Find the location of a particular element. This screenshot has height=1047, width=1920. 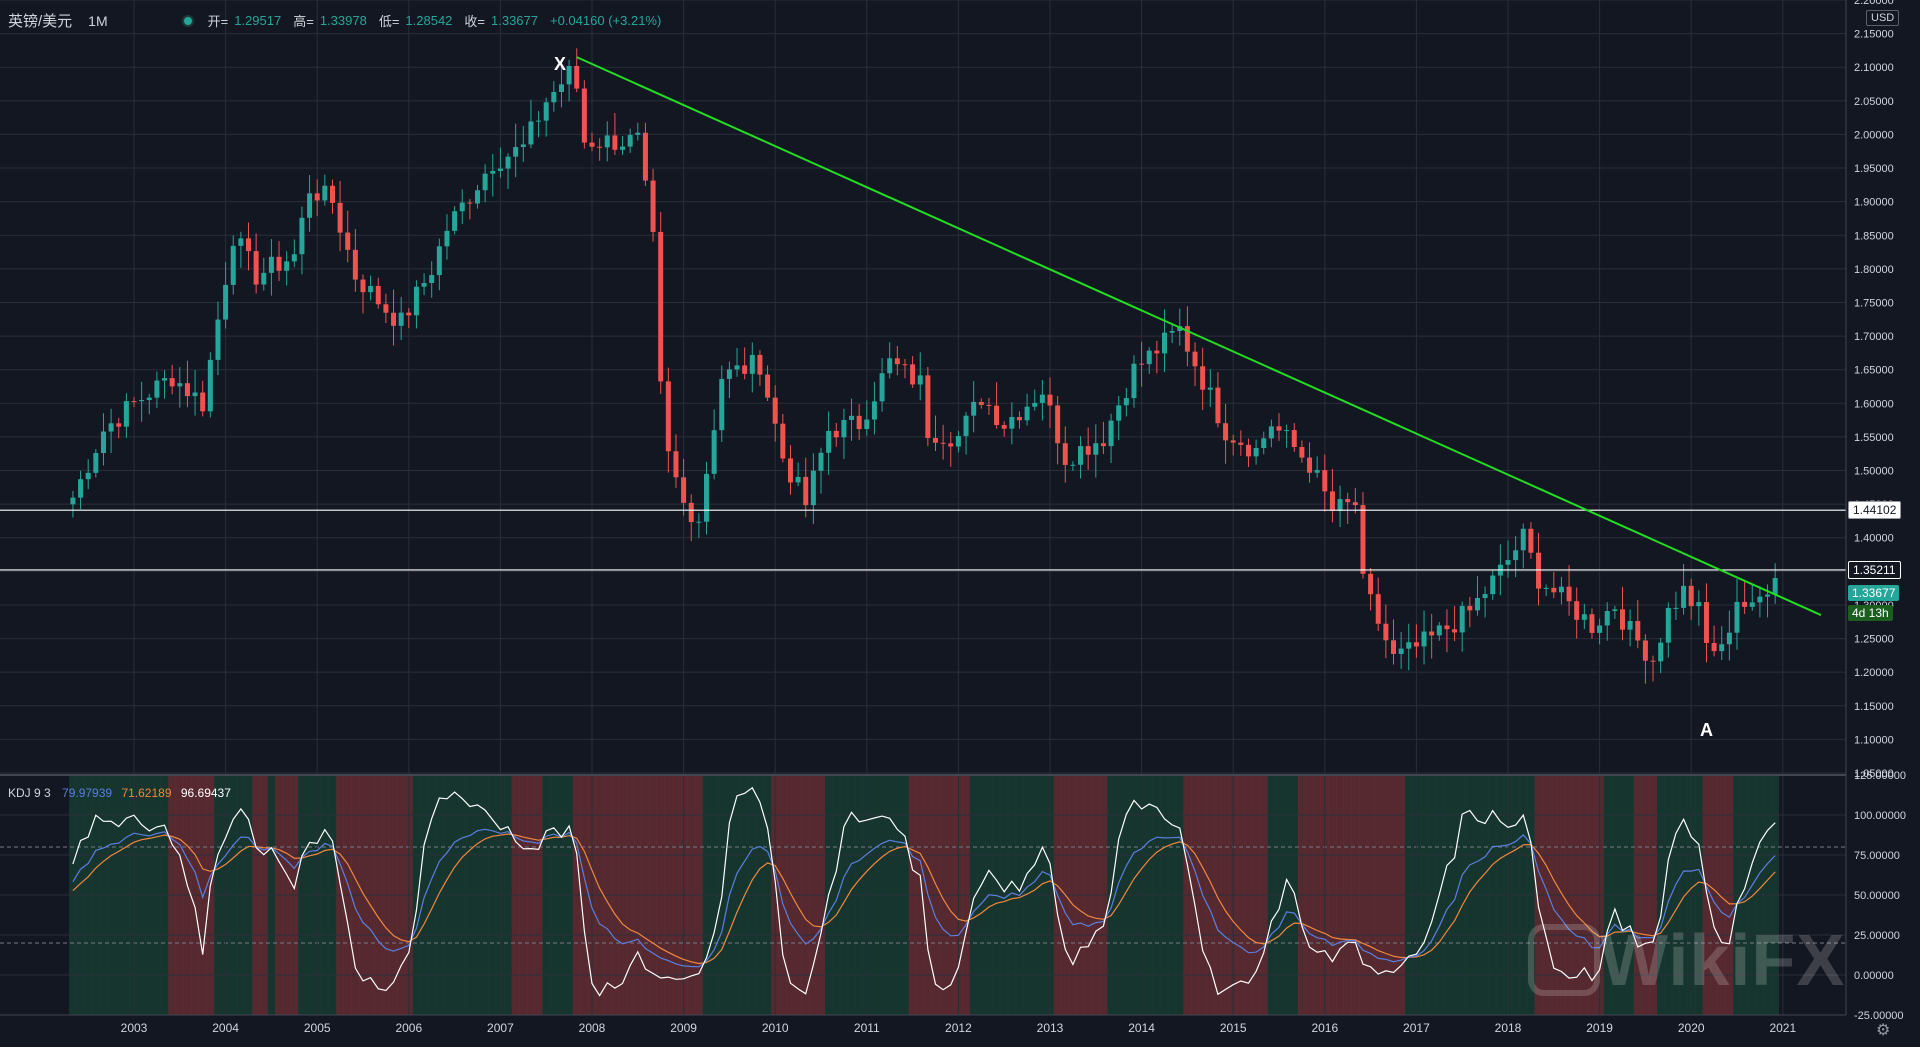

price-tick-label: 2.00000 is located at coordinates (1874, 135).